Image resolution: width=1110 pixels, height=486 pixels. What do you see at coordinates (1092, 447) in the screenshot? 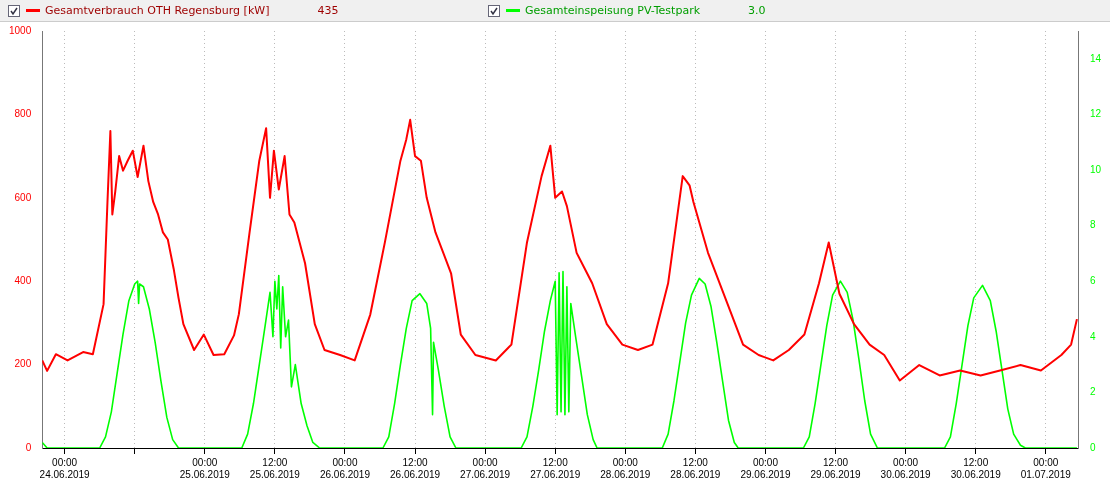
I see `y2-tick-label: 0` at bounding box center [1092, 447].